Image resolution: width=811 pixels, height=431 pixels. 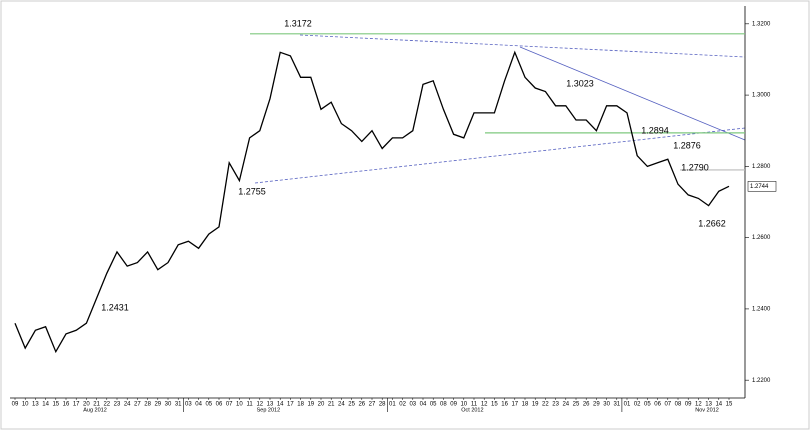 What do you see at coordinates (761, 309) in the screenshot?
I see `y-tick-label: 1.2400` at bounding box center [761, 309].